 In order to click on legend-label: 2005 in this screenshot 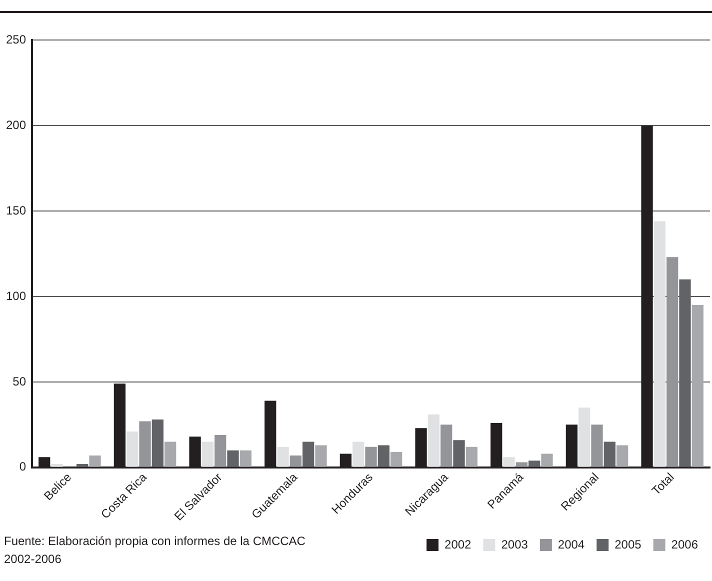, I will do `click(628, 544)`.